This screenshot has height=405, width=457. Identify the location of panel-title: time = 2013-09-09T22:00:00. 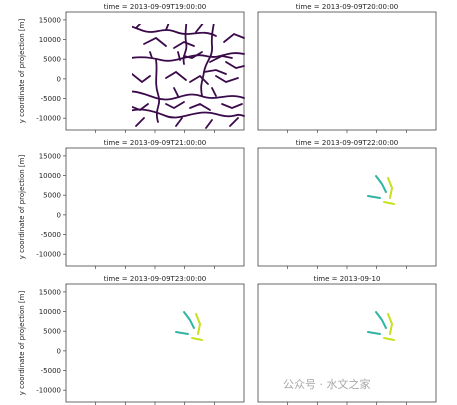
(347, 143).